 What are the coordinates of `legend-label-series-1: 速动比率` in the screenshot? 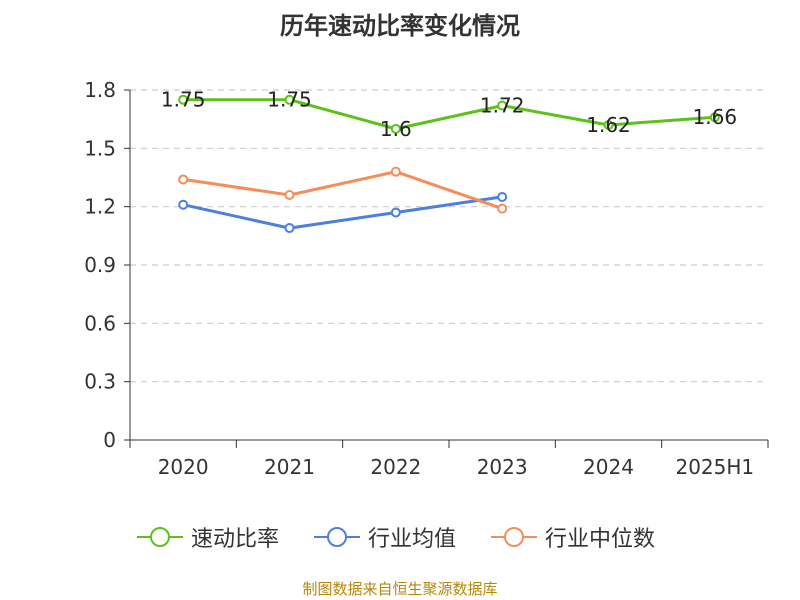 It's located at (235, 539).